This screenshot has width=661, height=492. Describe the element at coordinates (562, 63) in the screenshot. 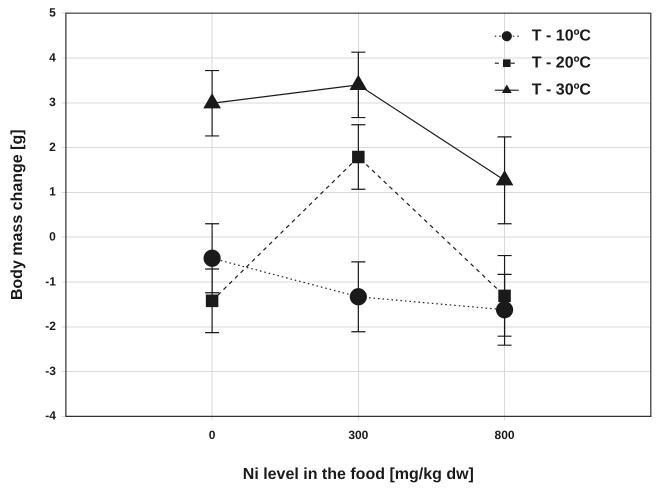

I see `legend-label: T - 20ºC` at that location.